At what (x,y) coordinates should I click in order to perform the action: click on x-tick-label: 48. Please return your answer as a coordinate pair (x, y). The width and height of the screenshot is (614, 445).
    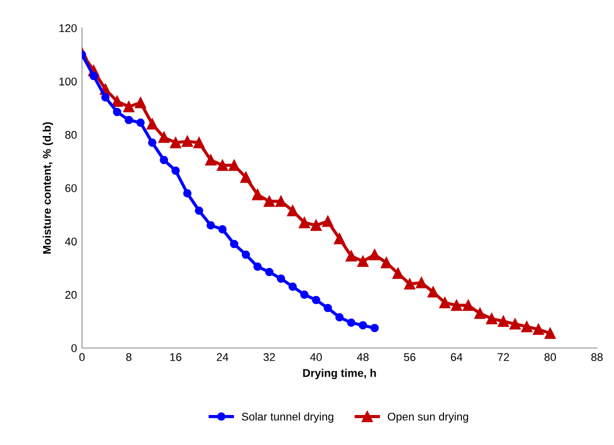
    Looking at the image, I should click on (362, 357).